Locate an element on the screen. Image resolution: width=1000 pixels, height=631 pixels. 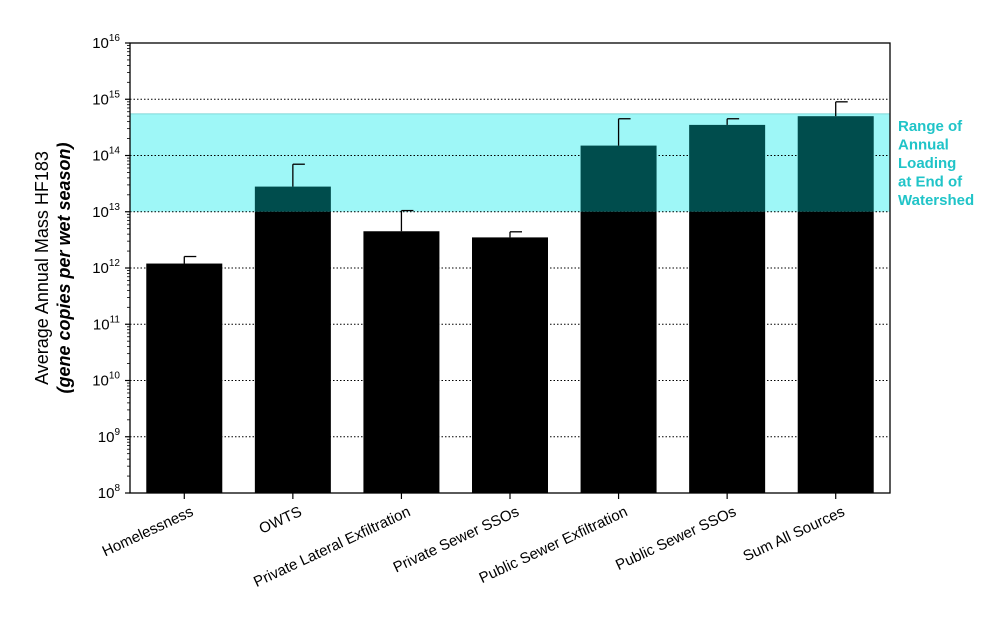
y-tick-label: 10¹⁰ is located at coordinates (106, 380).